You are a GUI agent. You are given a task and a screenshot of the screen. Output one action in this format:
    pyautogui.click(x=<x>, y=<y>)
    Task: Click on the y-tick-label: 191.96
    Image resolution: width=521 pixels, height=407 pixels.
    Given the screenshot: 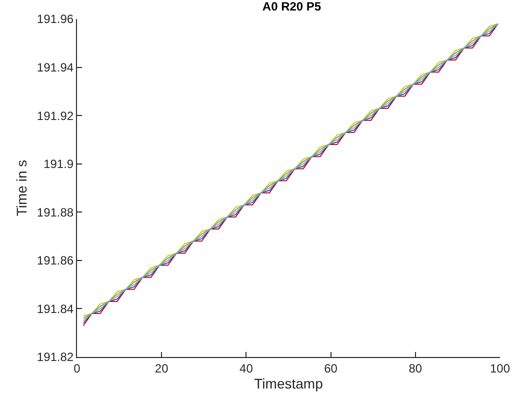 What is the action you would take?
    pyautogui.click(x=55, y=19)
    